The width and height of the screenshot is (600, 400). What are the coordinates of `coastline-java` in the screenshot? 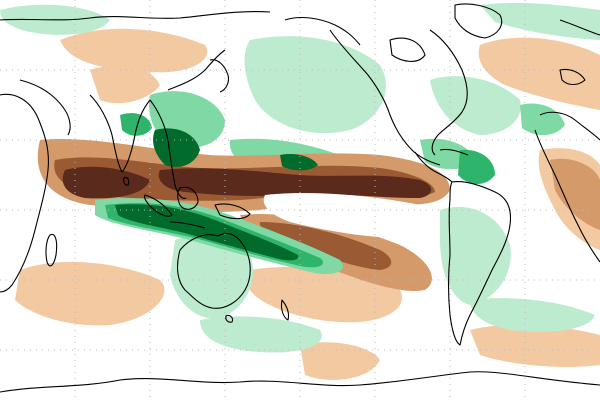 It's located at (187, 225).